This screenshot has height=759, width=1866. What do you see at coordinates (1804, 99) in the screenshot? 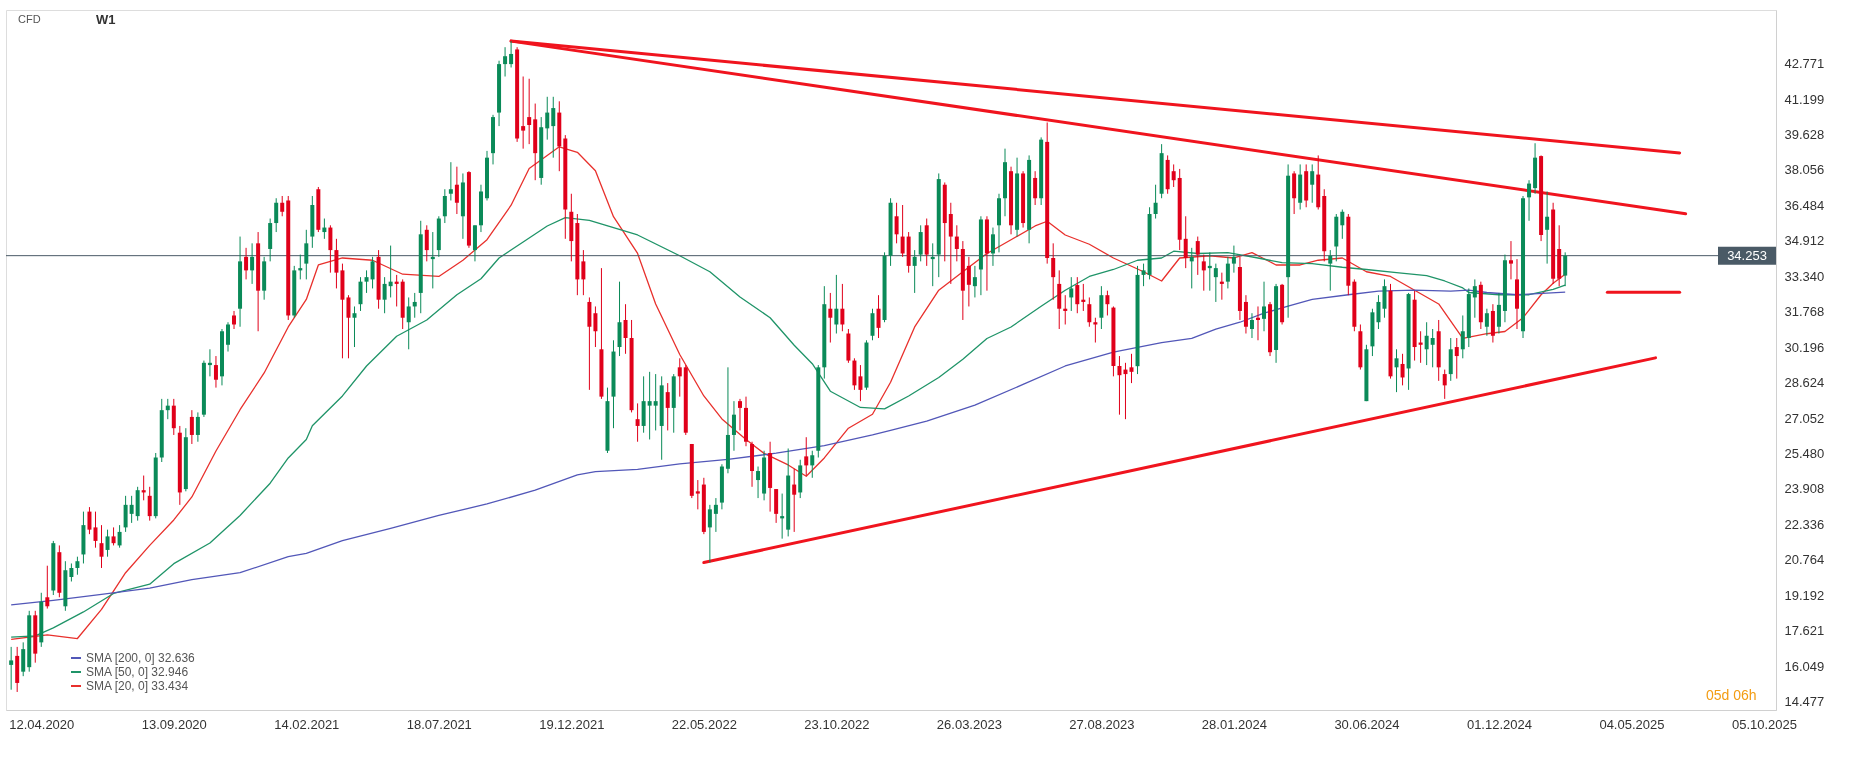
I see `y-tick-label: 41.199` at bounding box center [1804, 99].